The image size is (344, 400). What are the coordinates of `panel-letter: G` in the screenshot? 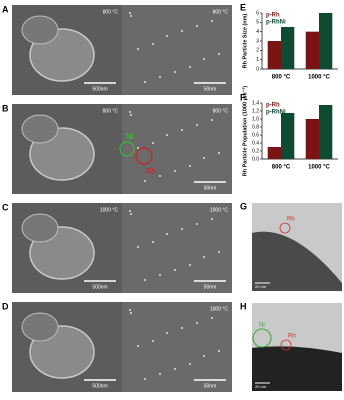 It's located at (243, 206).